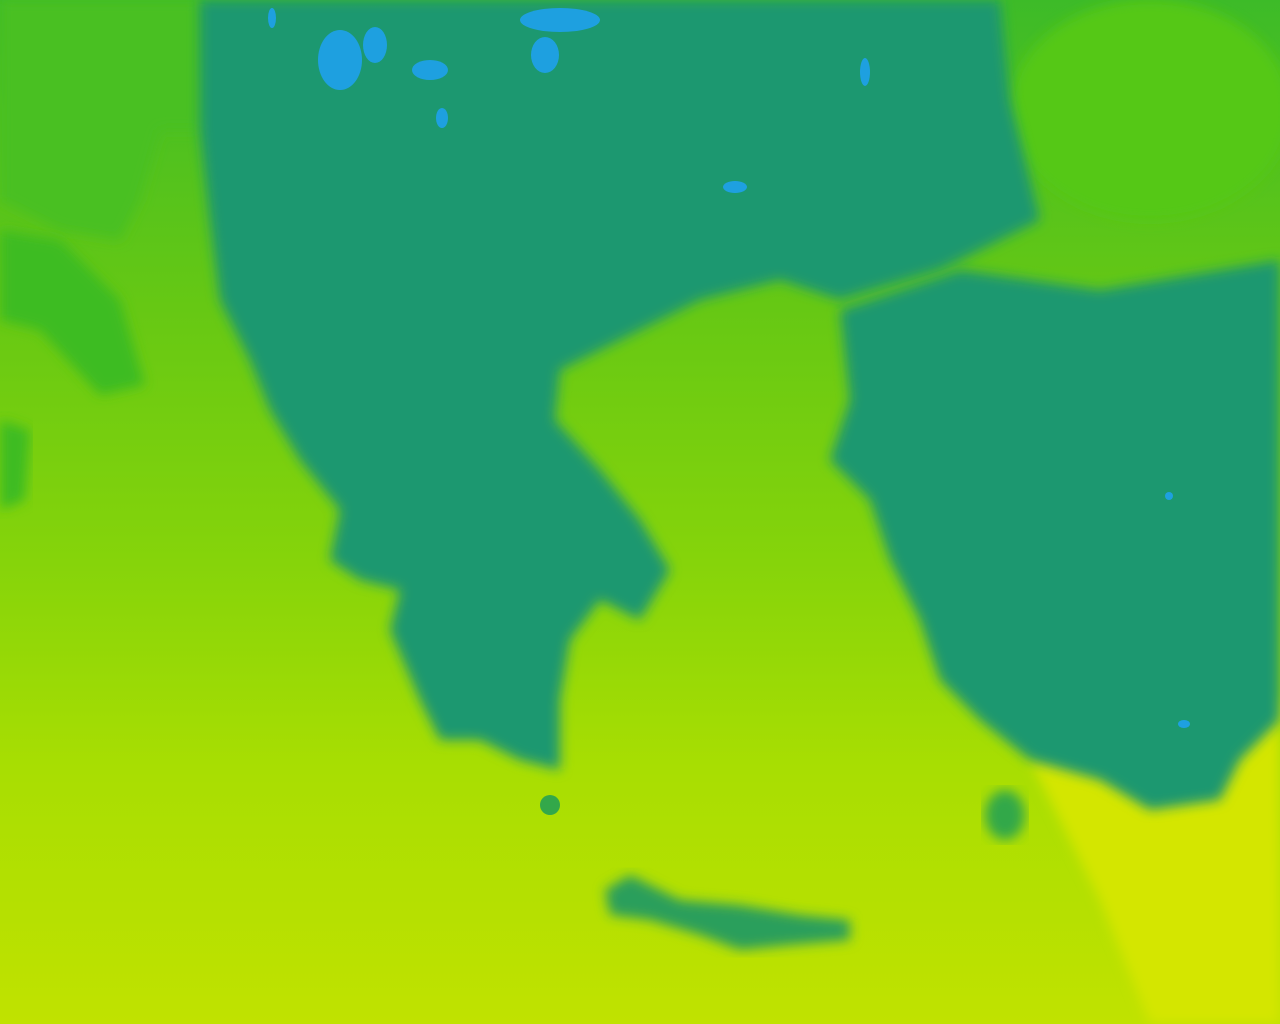 This screenshot has height=1024, width=1280. Describe the element at coordinates (727, 912) in the screenshot. I see `crete` at that location.